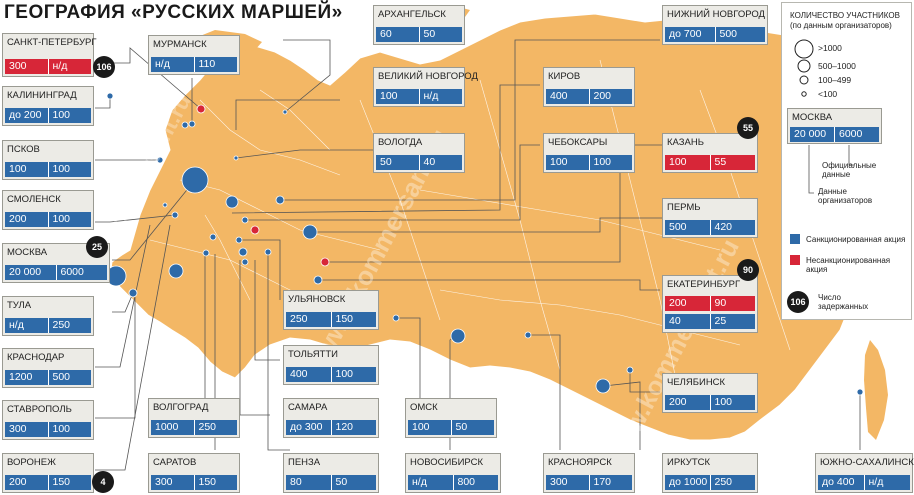 This screenshot has height=495, width=914. What do you see at coordinates (194, 55) in the screenshot?
I see `city-box-murmansk: МУРМАНСК н/д 110` at bounding box center [194, 55].